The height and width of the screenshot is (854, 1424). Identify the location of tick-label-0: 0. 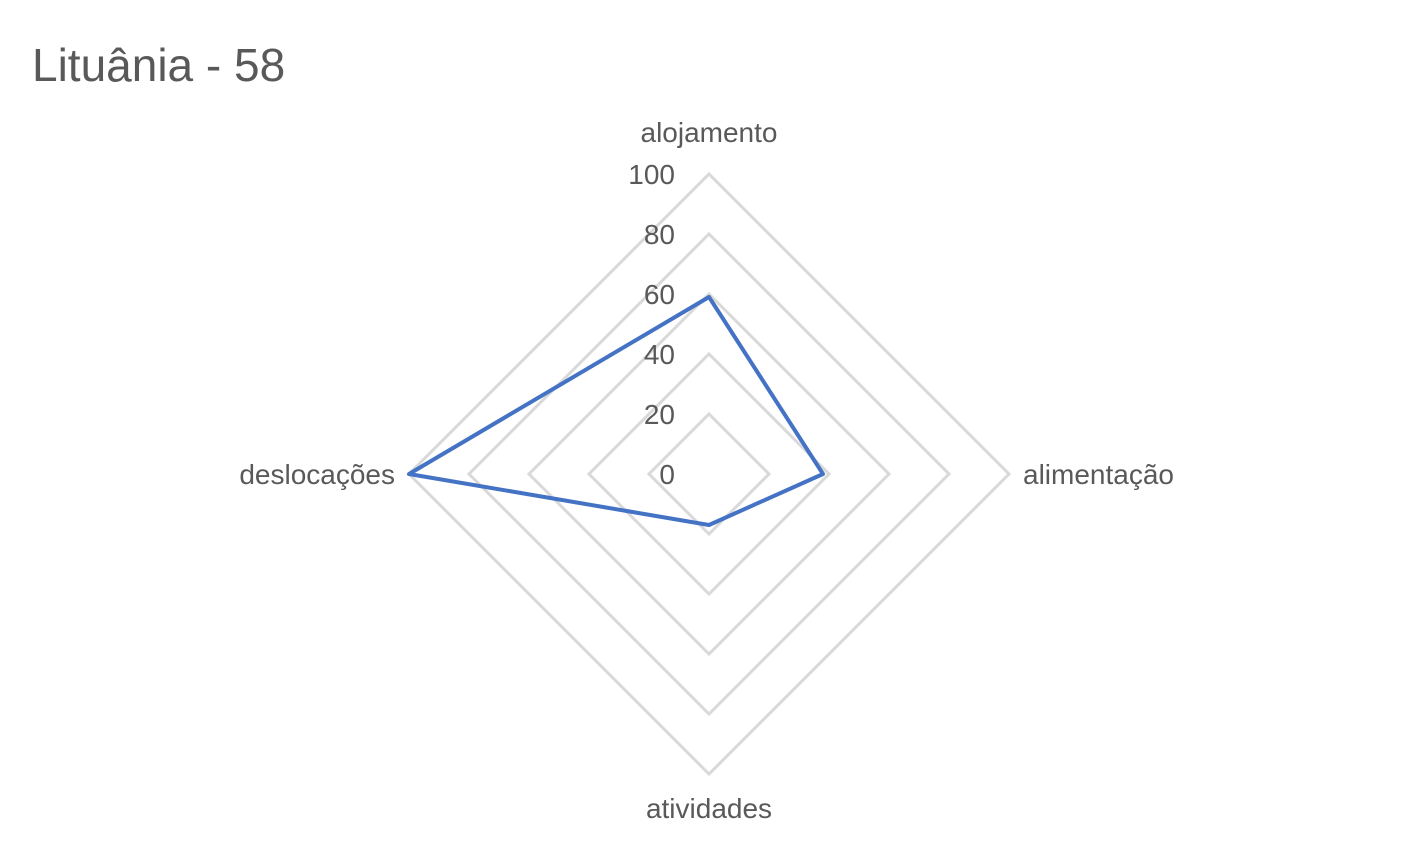
(667, 474).